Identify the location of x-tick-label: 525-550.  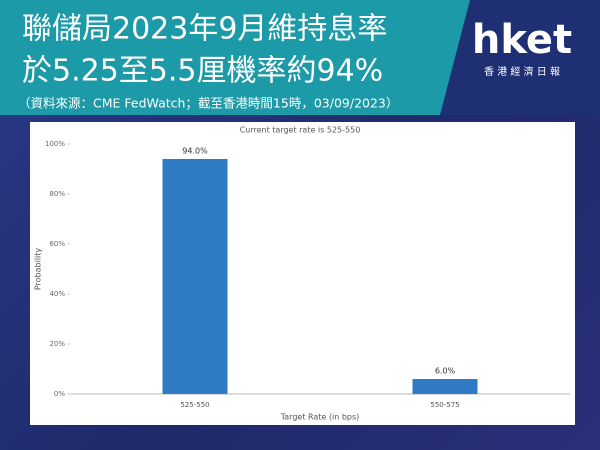
(194, 405).